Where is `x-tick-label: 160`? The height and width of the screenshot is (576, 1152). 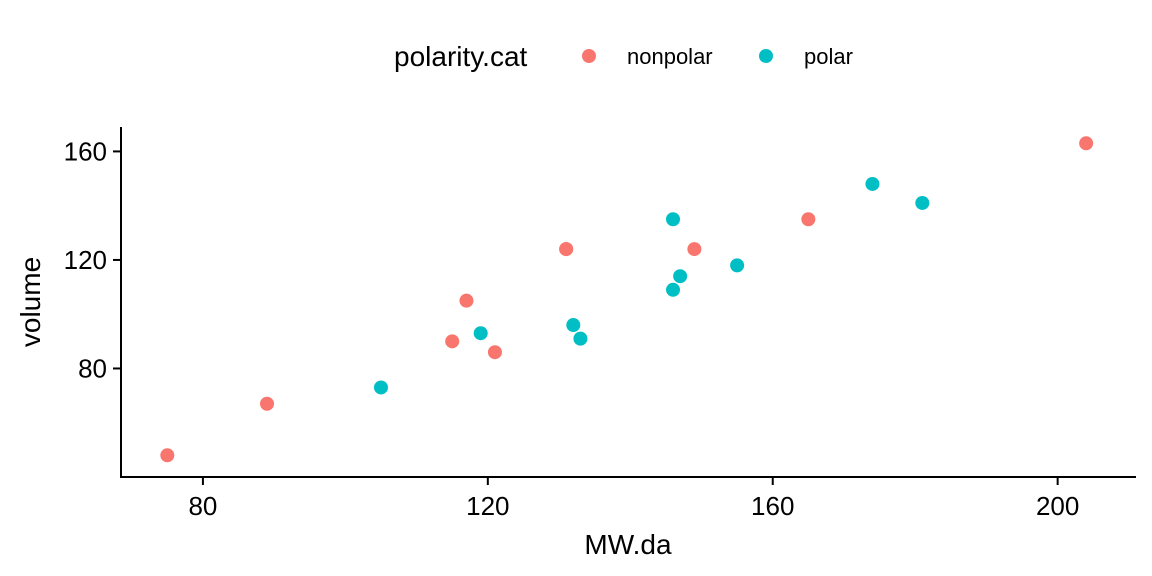 x-tick-label: 160 is located at coordinates (772, 506).